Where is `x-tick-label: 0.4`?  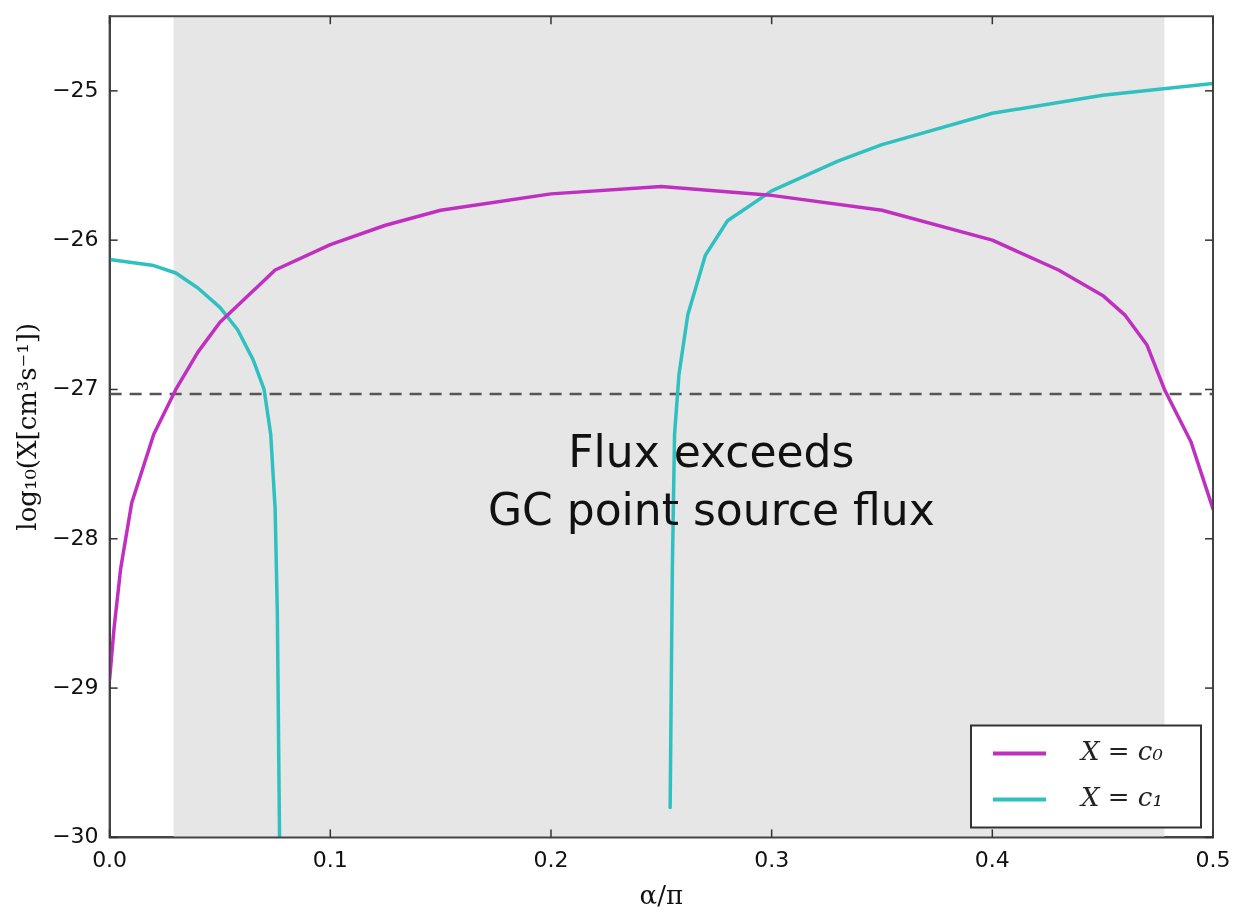
x-tick-label: 0.4 is located at coordinates (992, 860).